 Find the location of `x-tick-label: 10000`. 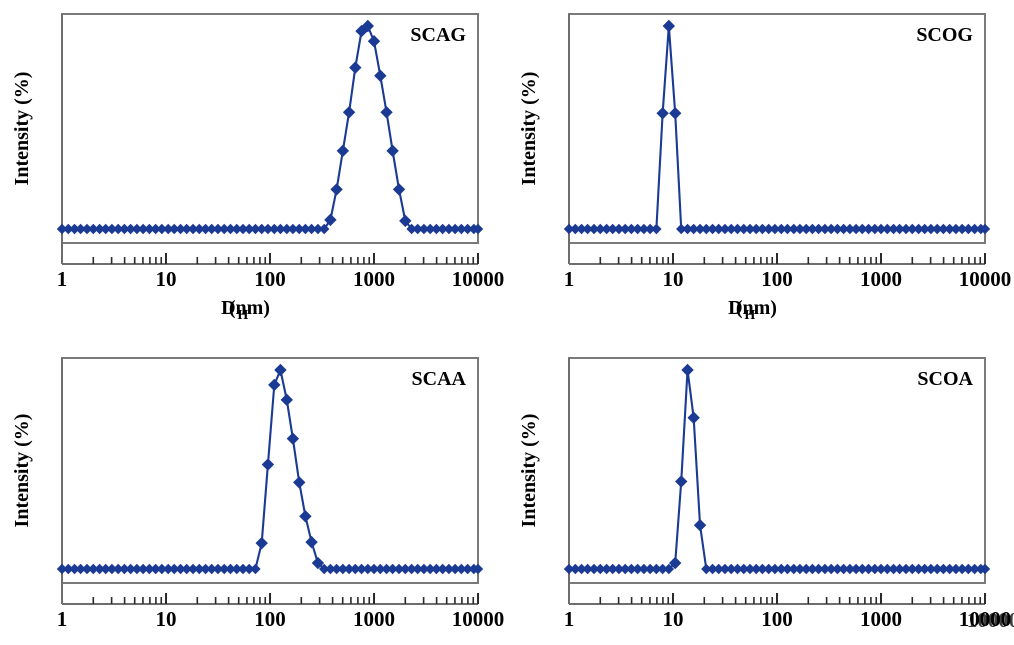

x-tick-label: 10000 is located at coordinates (985, 279).